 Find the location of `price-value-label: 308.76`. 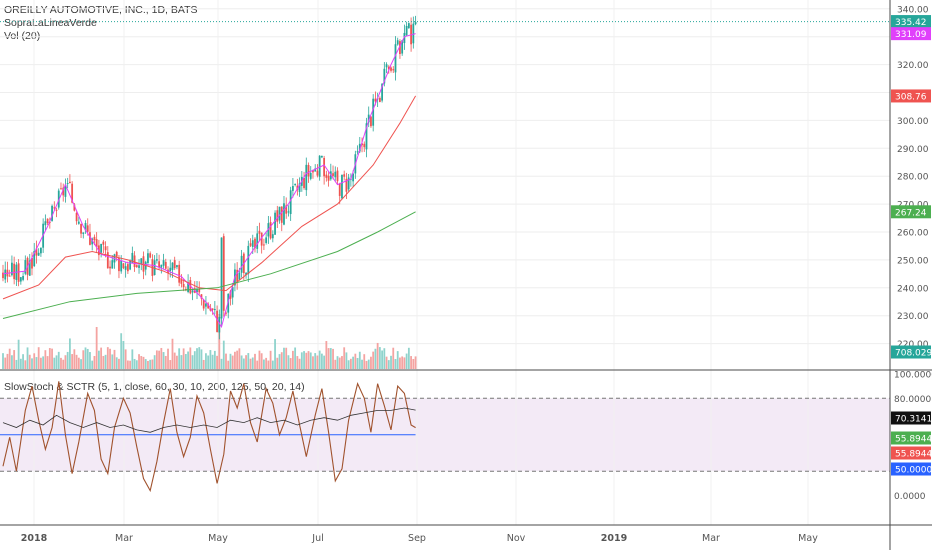

price-value-label: 308.76 is located at coordinates (911, 97).